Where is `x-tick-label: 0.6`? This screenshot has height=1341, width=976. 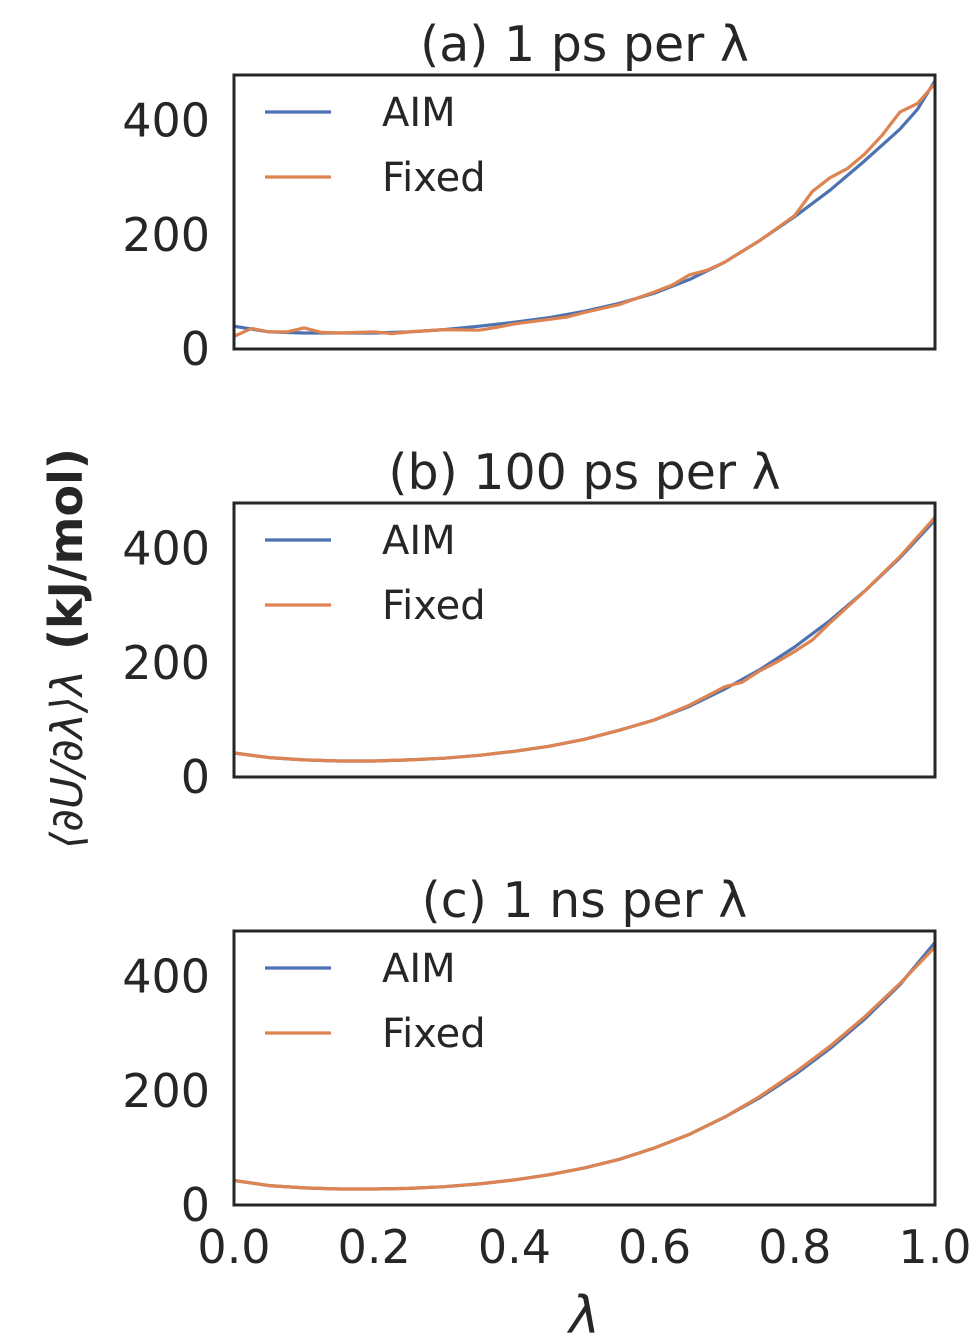
x-tick-label: 0.6 is located at coordinates (654, 1247).